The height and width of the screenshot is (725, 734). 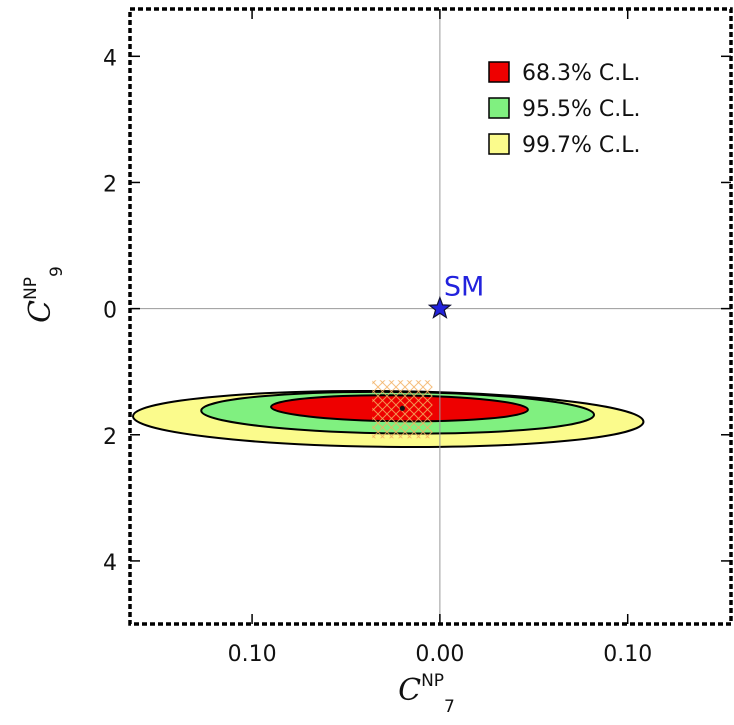 What do you see at coordinates (44, 294) in the screenshot?
I see `y-axis-title: CNP 9` at bounding box center [44, 294].